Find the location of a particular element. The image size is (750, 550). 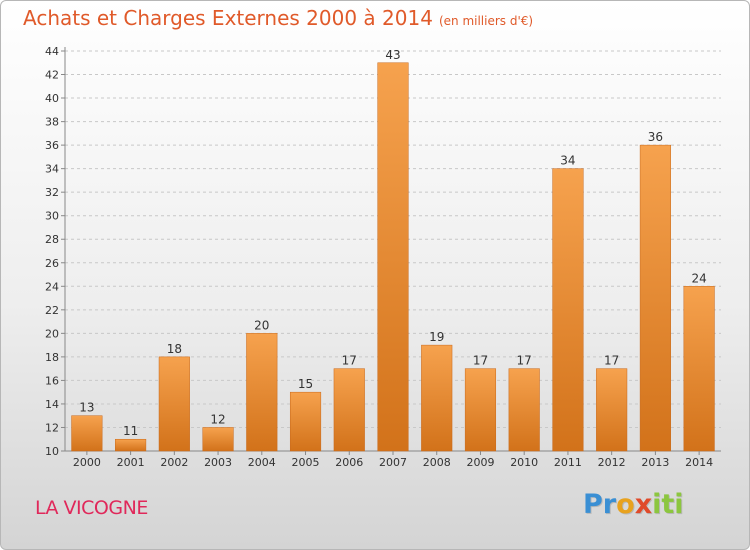

y-tick-label: 40 is located at coordinates (52, 98).